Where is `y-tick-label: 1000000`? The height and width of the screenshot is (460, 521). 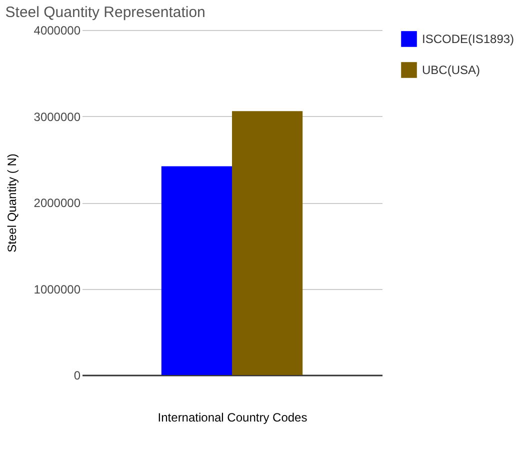
y-tick-label: 1000000 is located at coordinates (57, 289).